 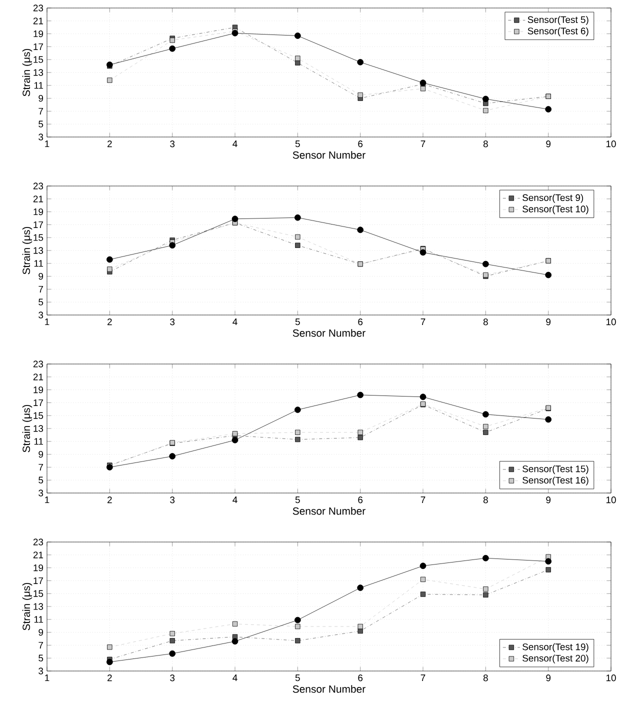 I want to click on y-tick-label: 5, so click(x=41, y=658).